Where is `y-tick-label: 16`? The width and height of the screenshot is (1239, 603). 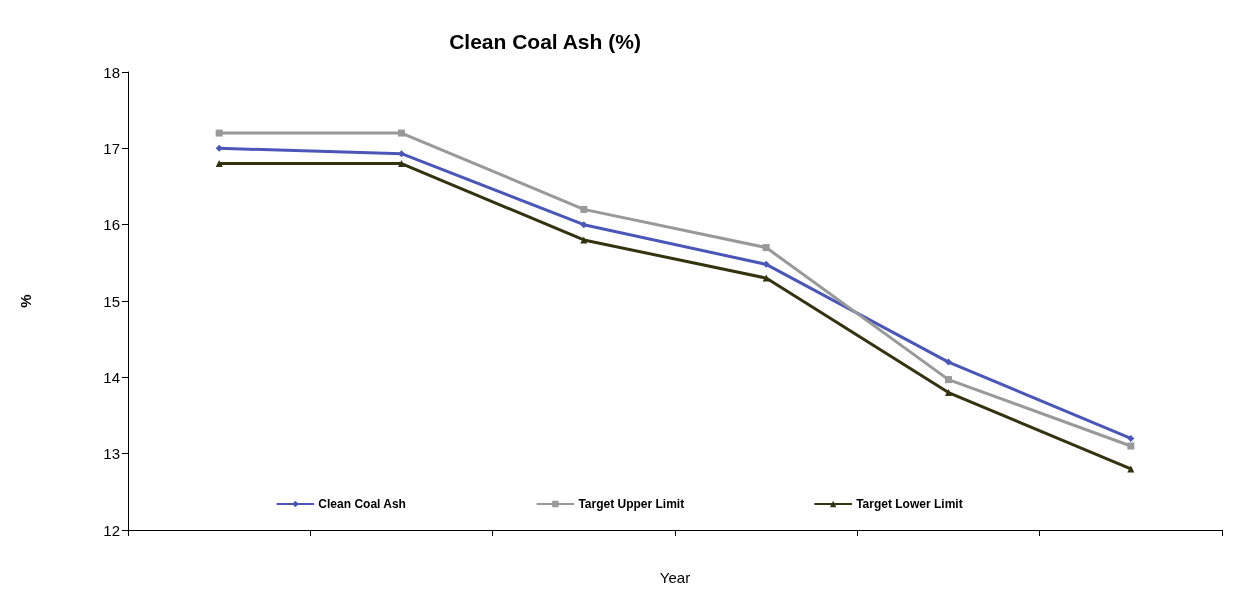 y-tick-label: 16 is located at coordinates (111, 225).